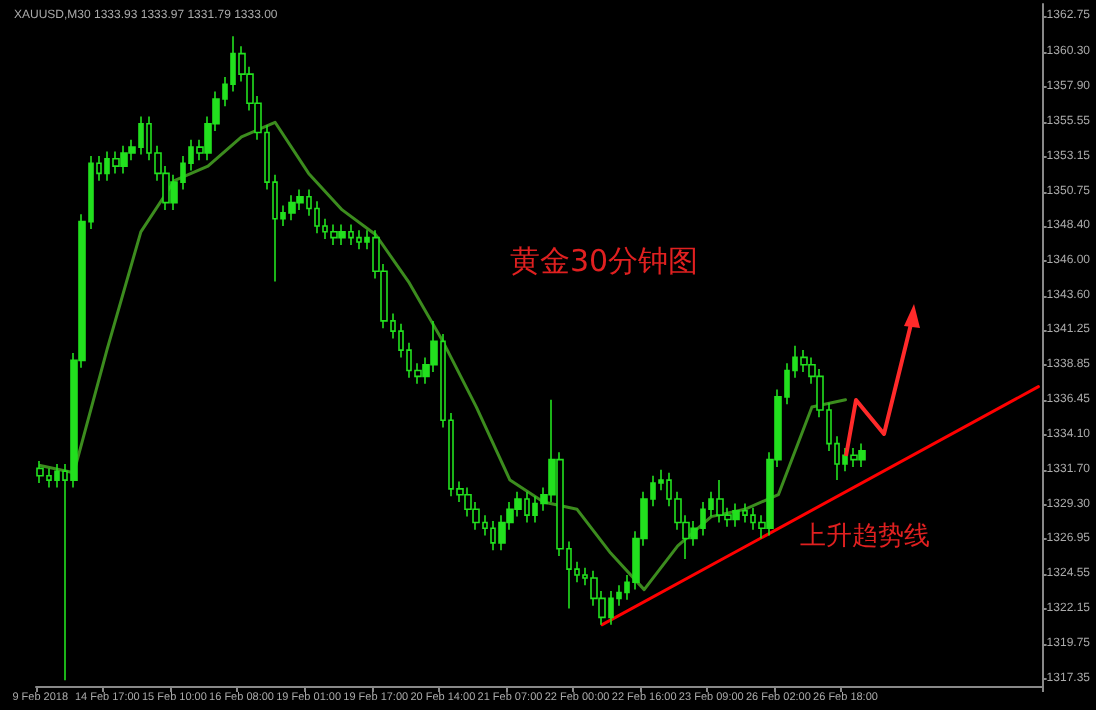  What do you see at coordinates (865, 537) in the screenshot?
I see `annotation: 上升趋势线` at bounding box center [865, 537].